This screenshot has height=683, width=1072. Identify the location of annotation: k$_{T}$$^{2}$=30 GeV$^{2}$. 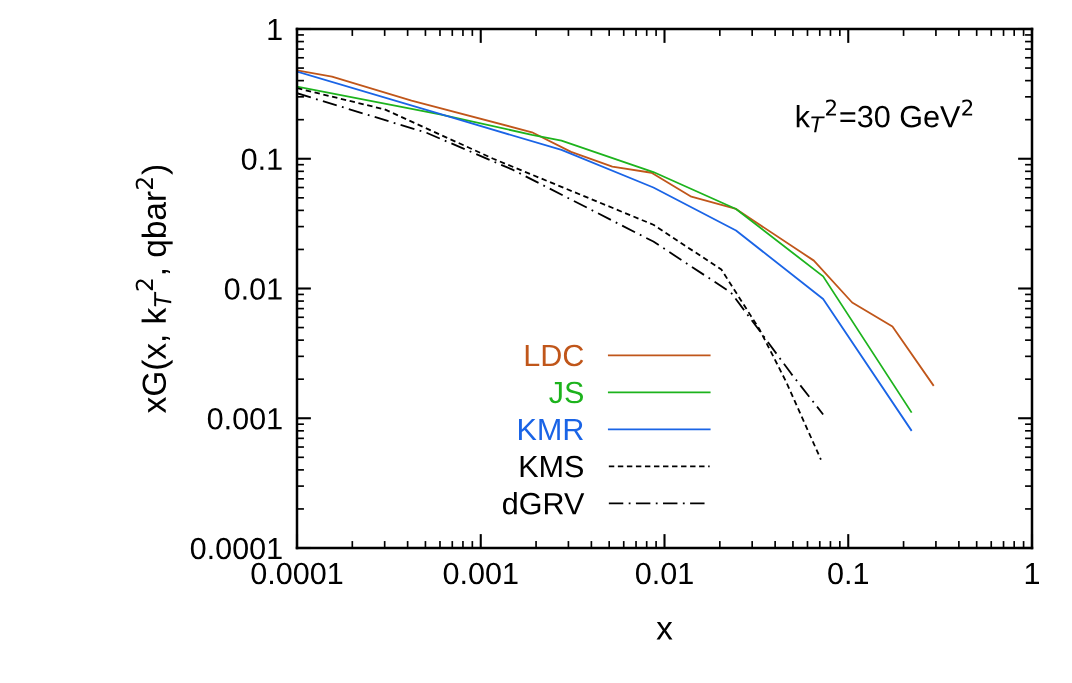
(884, 116).